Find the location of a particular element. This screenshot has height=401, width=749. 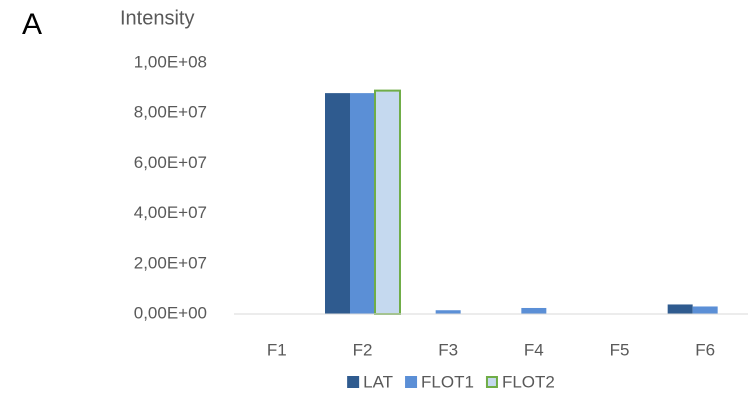

x-tick-label: F2 is located at coordinates (363, 349).